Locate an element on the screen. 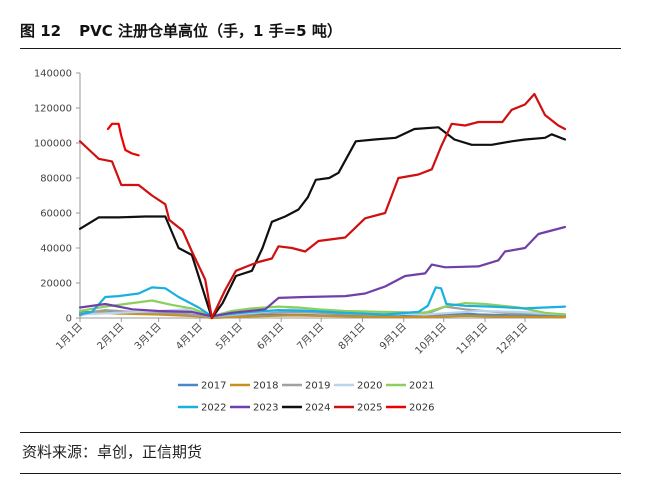 Image resolution: width=651 pixels, height=484 pixels. legend-label-2019: 2019 is located at coordinates (317, 386).